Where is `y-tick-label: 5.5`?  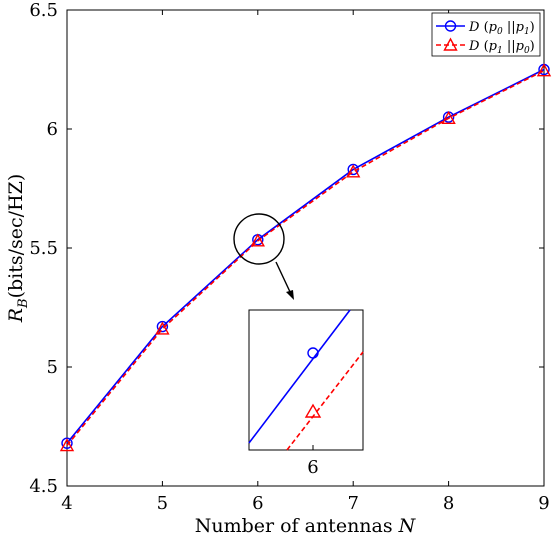
y-tick-label: 5.5 is located at coordinates (43, 248).